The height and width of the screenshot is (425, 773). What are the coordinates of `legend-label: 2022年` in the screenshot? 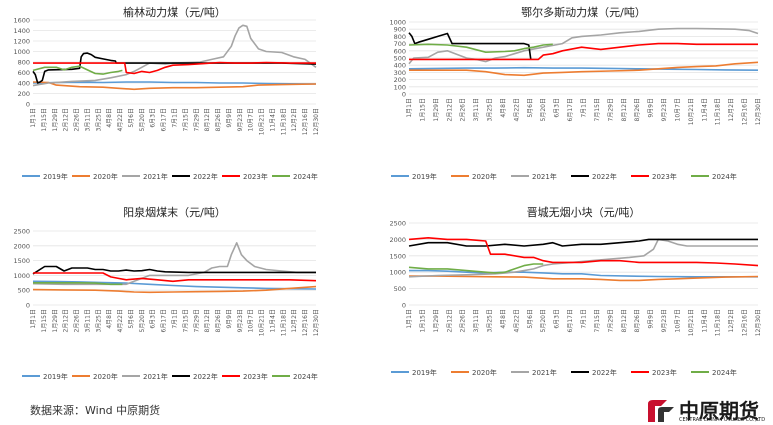 It's located at (604, 176).